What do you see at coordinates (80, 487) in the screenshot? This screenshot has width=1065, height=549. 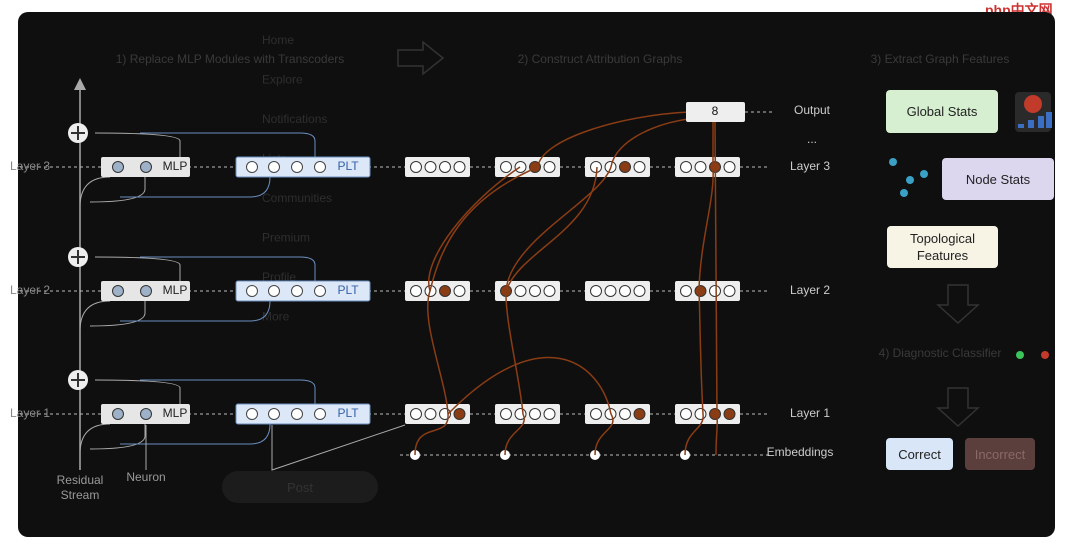 I see `residual-label: Residual Stream` at bounding box center [80, 487].